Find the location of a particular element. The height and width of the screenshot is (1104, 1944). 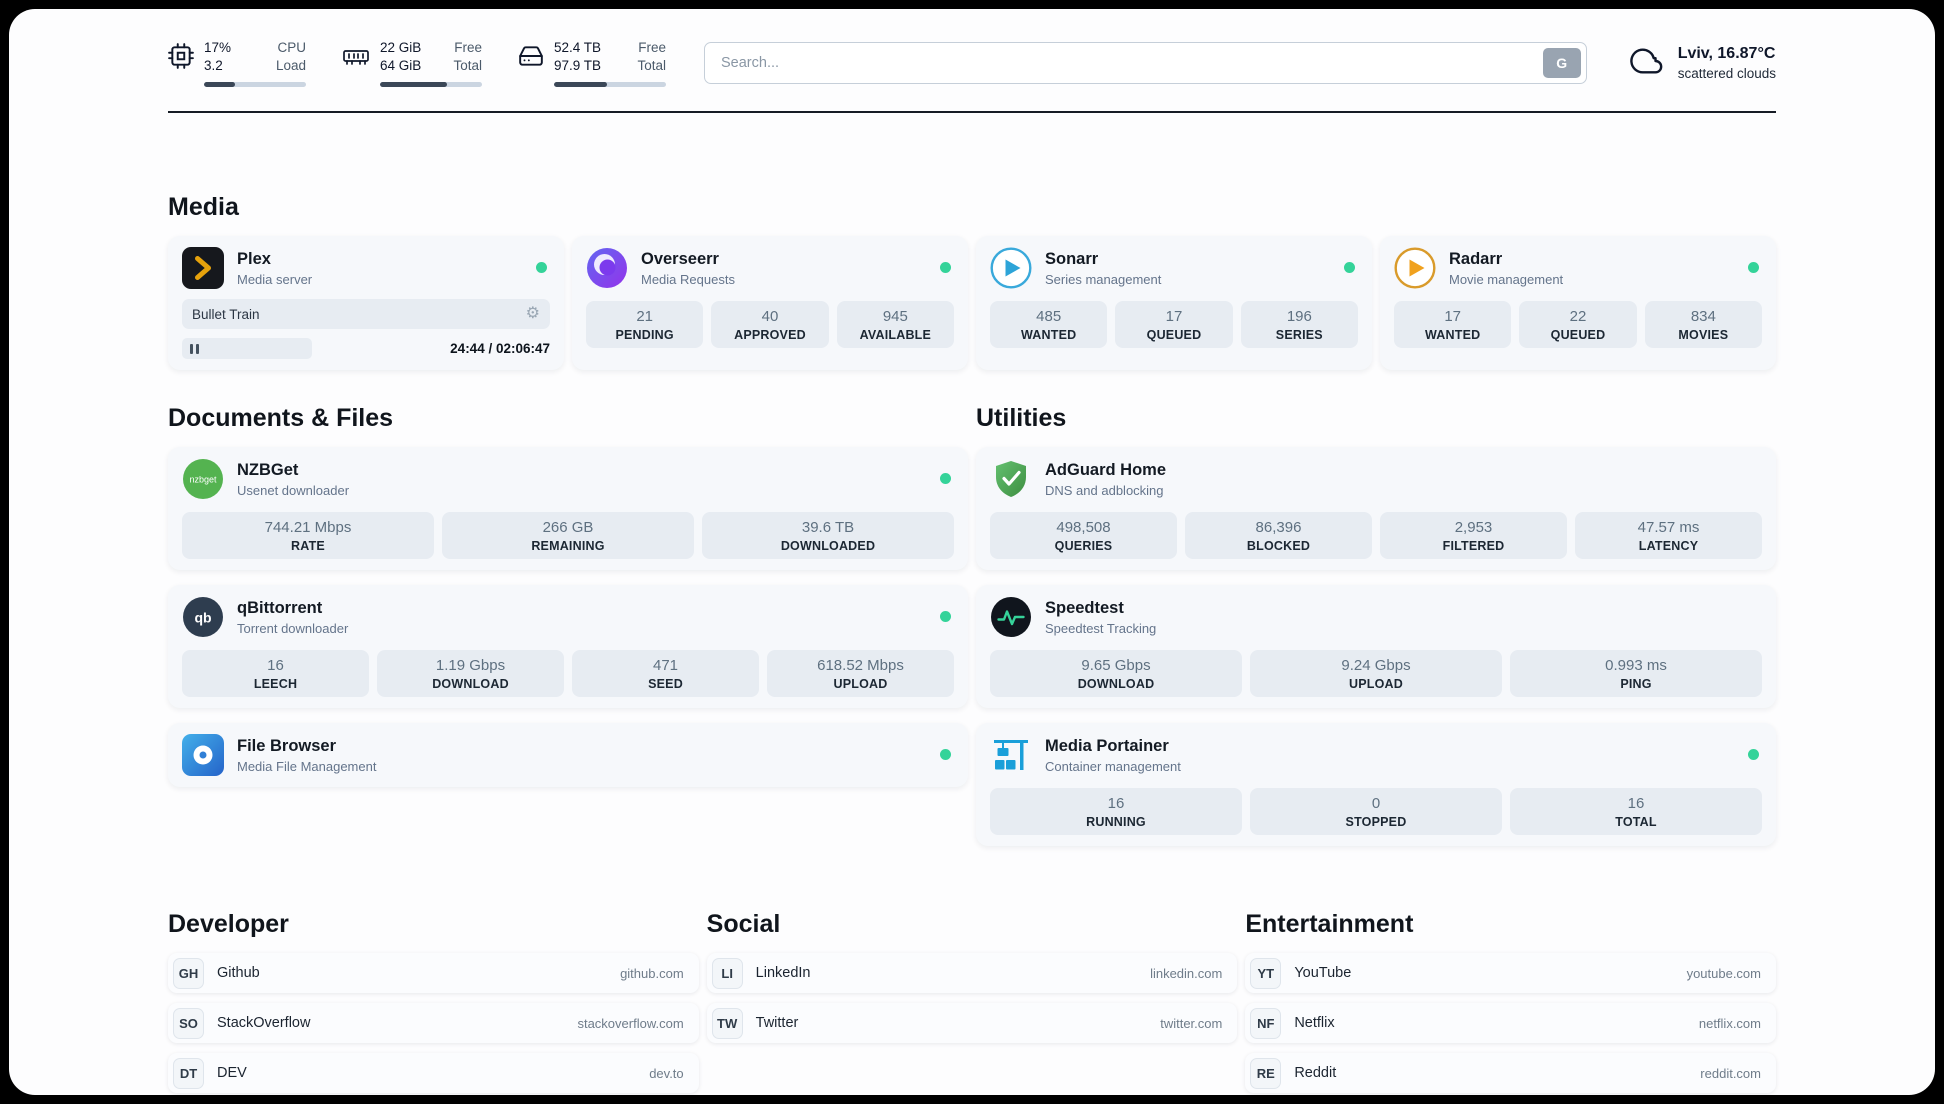

stat-box: 0.993 ms PING is located at coordinates (1636, 674).